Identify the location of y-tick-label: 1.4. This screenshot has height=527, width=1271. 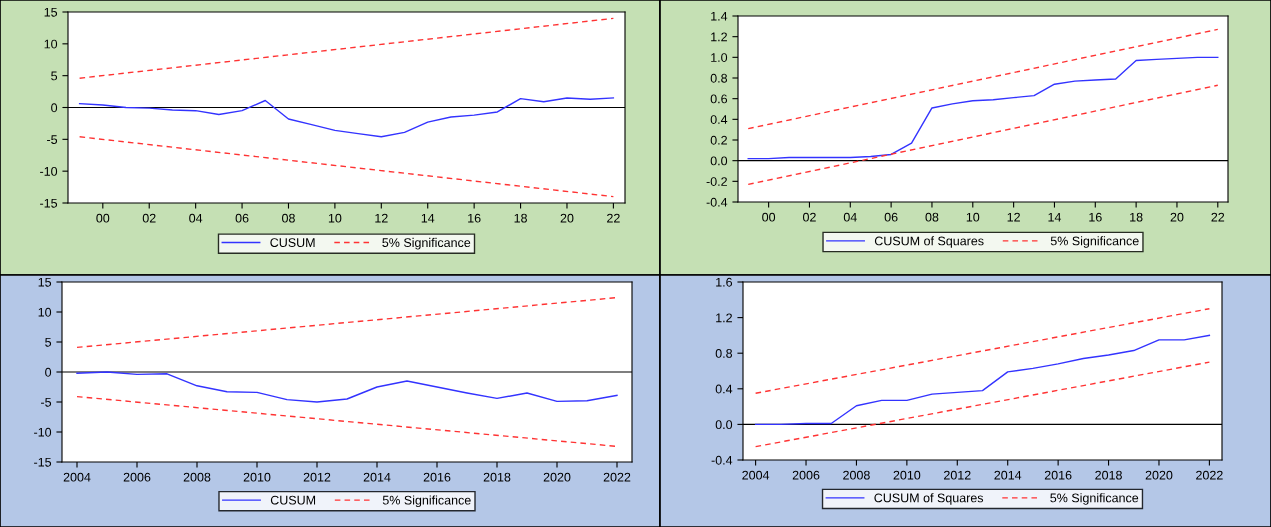
(719, 16).